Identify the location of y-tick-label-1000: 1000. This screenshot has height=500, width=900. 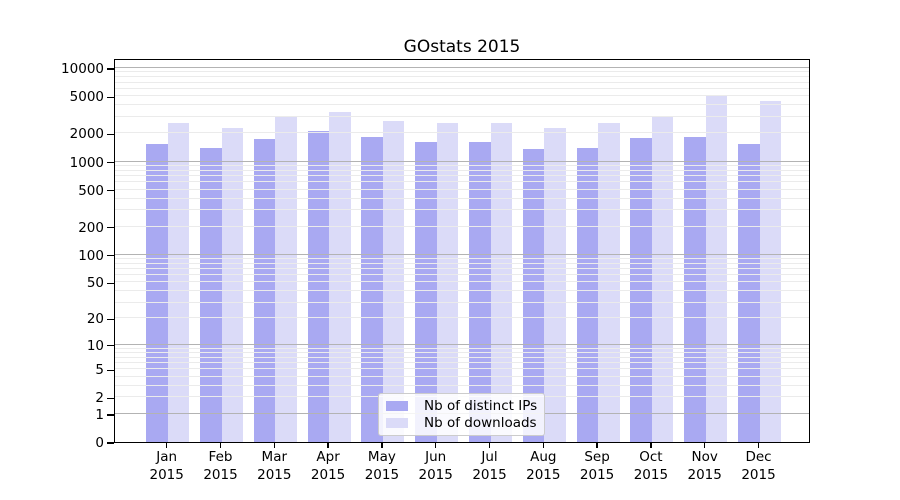
(86, 162).